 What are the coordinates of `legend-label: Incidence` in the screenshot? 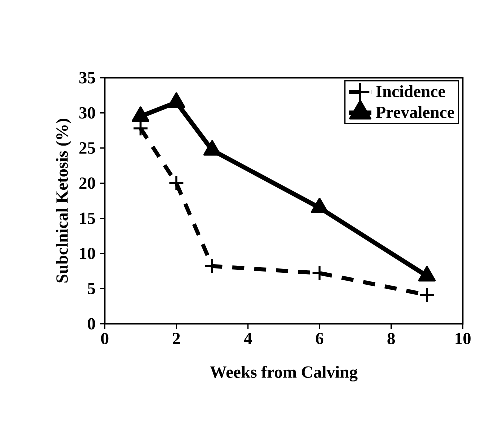 It's located at (411, 92).